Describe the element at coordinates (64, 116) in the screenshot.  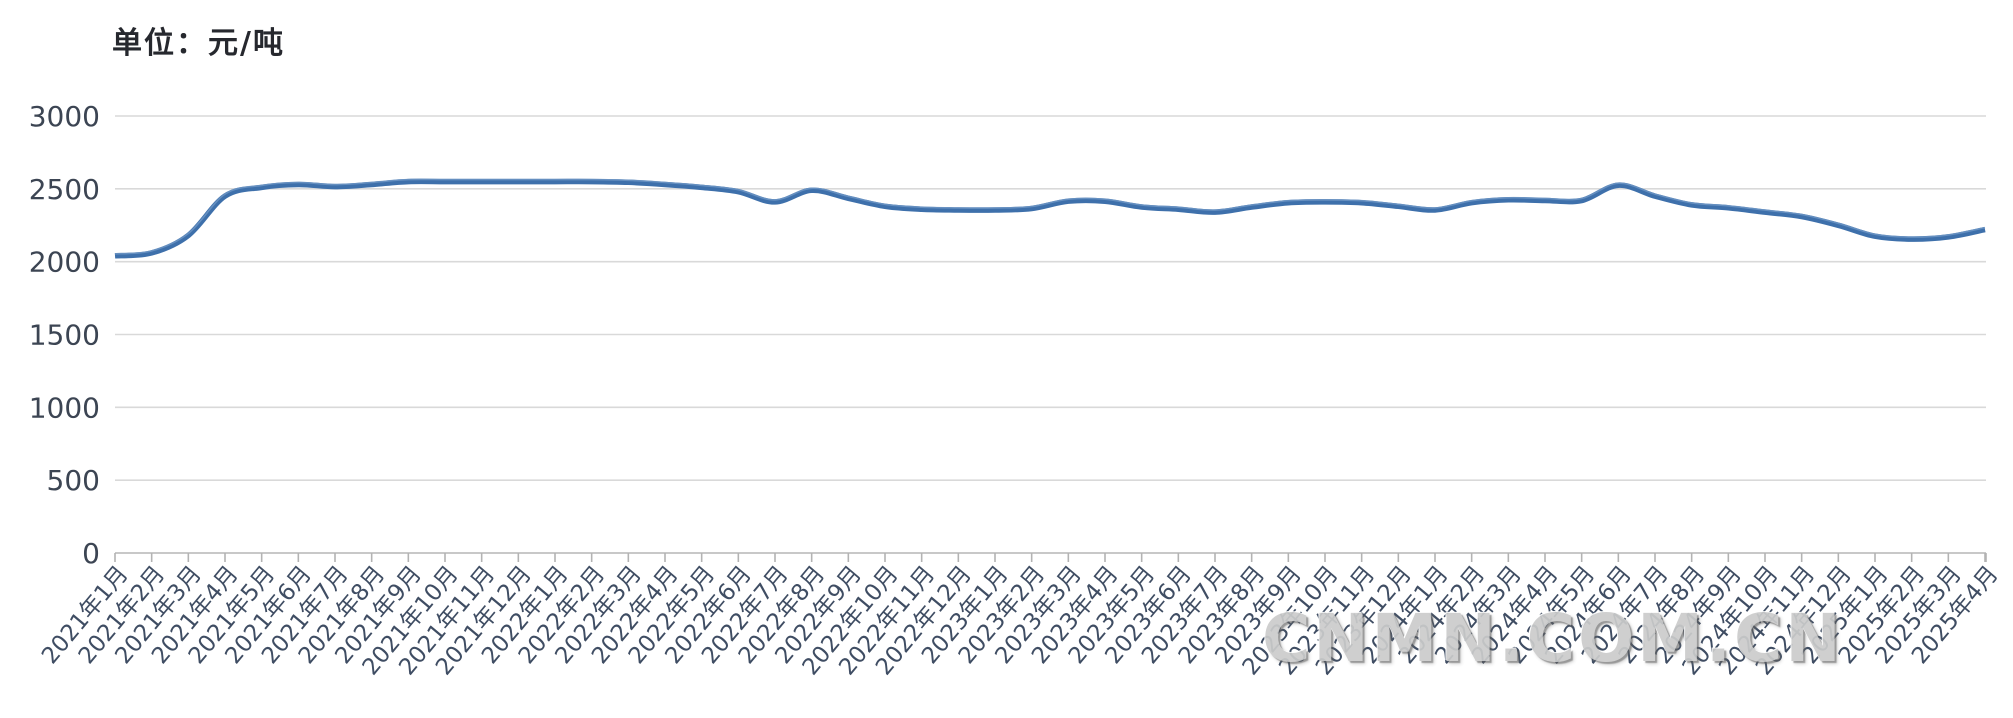
I see `y-axis-label: 3000` at that location.